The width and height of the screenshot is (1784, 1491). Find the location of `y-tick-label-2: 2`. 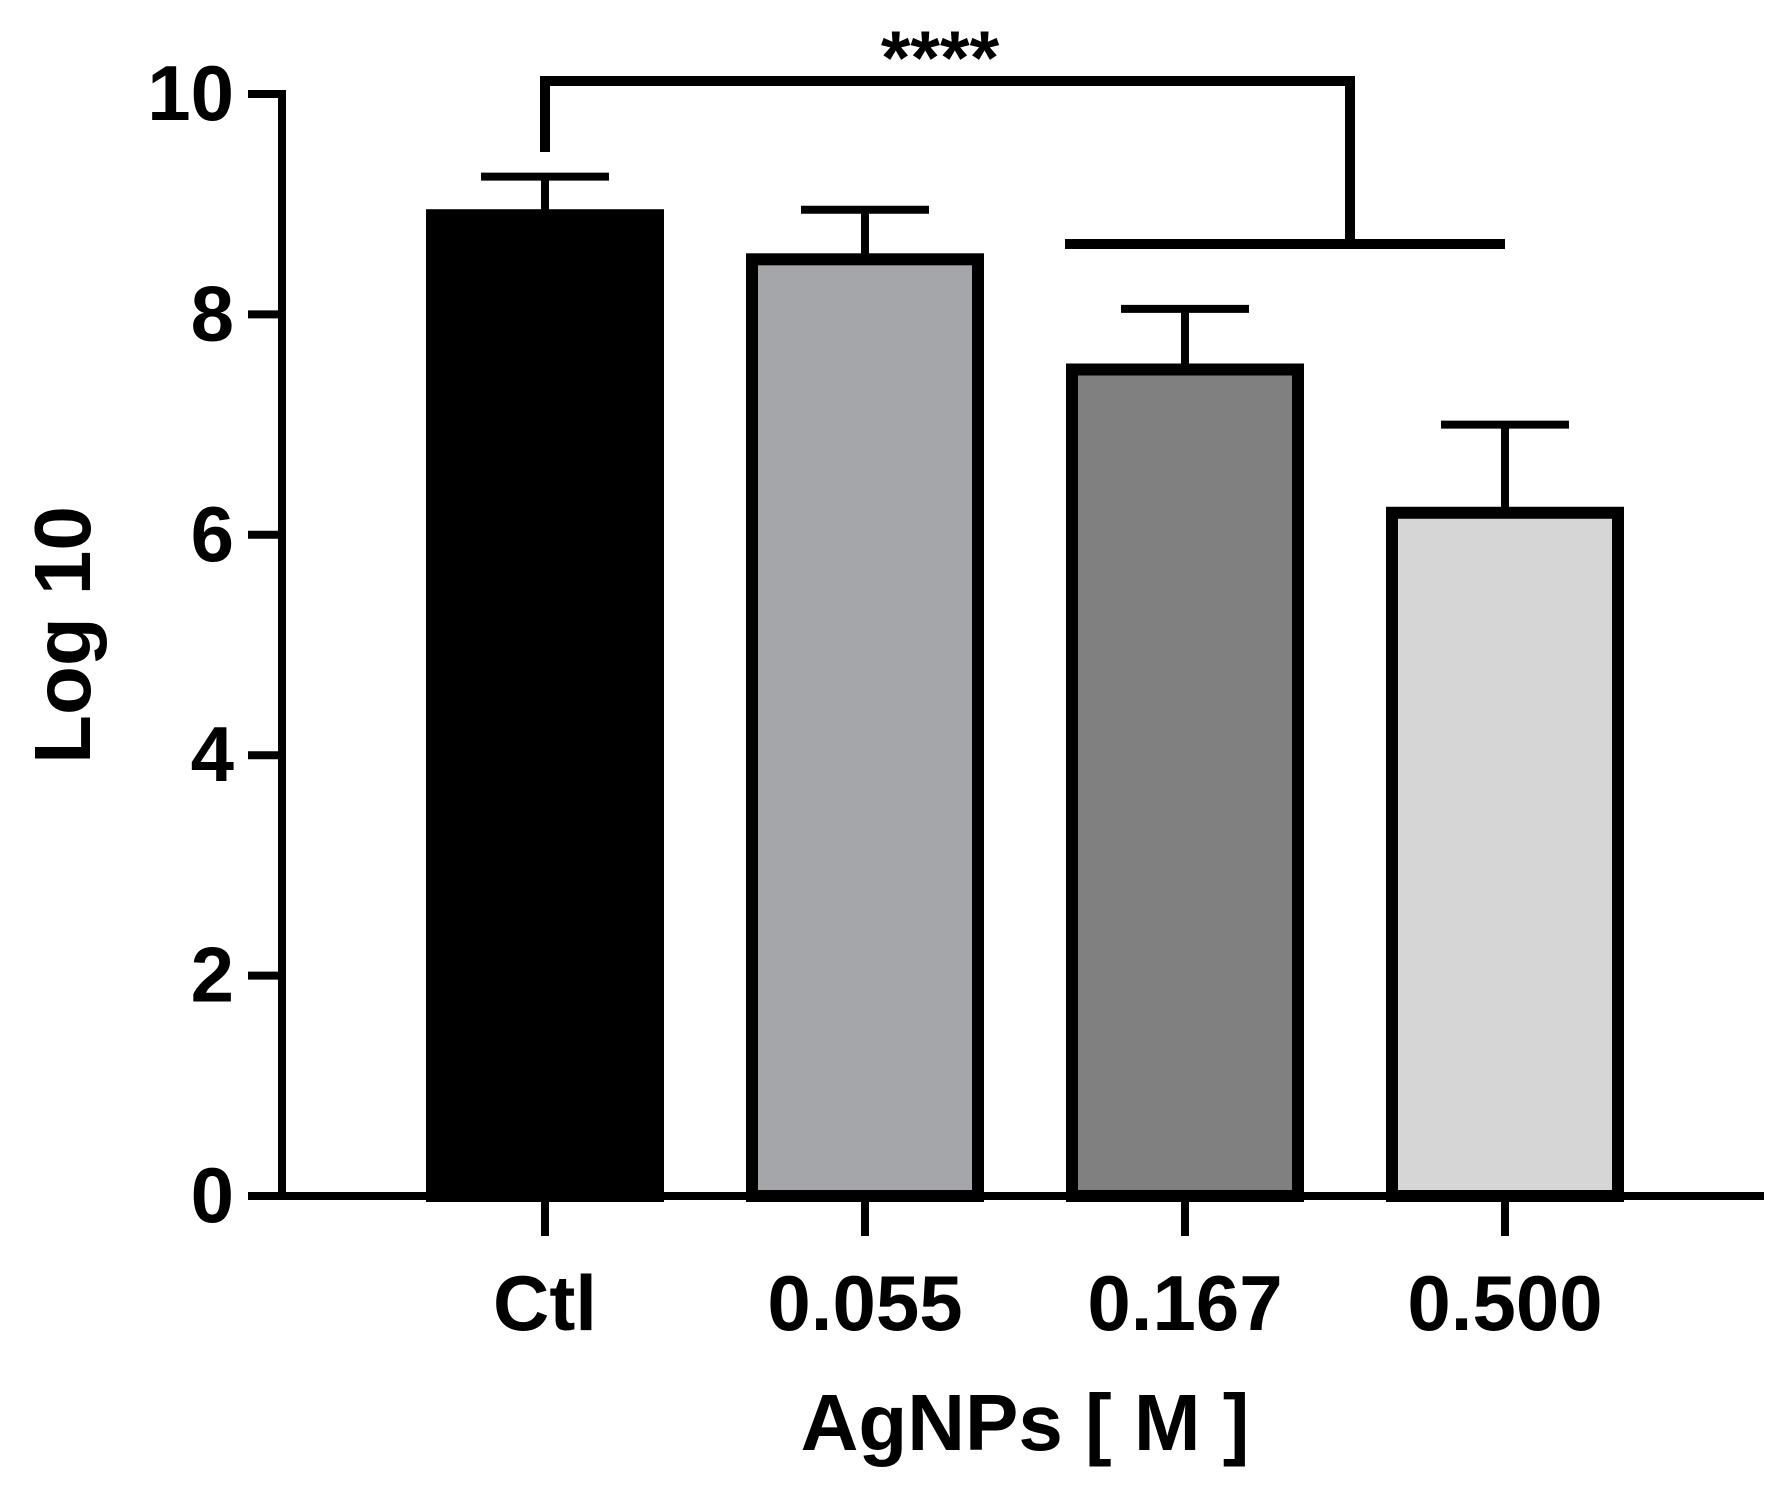

y-tick-label-2: 2 is located at coordinates (212, 975).